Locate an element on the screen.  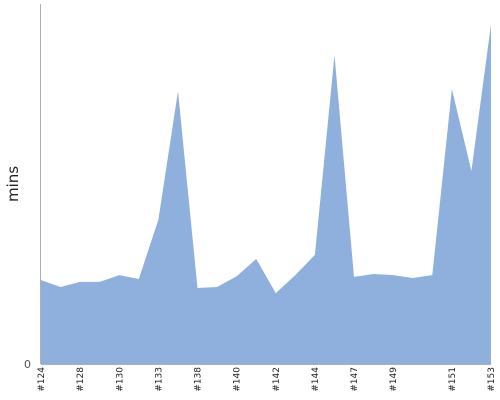
x-tick-label: #138 is located at coordinates (199, 379).